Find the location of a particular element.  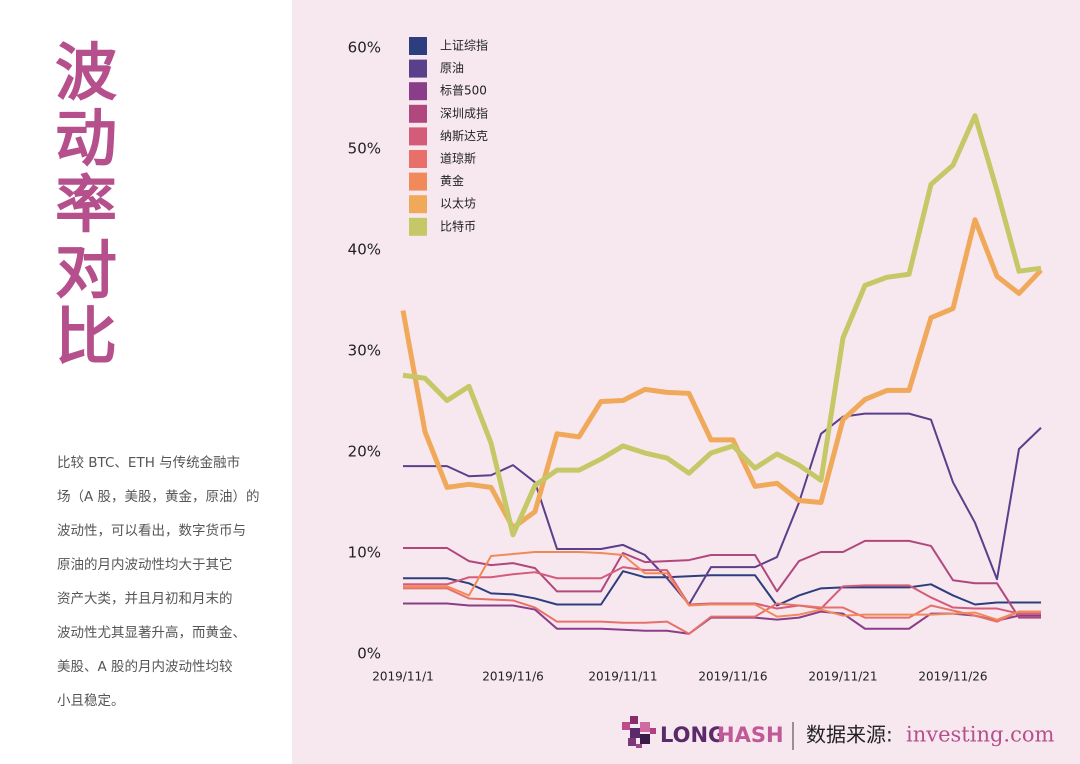

y-tick-label: 60% is located at coordinates (364, 48).